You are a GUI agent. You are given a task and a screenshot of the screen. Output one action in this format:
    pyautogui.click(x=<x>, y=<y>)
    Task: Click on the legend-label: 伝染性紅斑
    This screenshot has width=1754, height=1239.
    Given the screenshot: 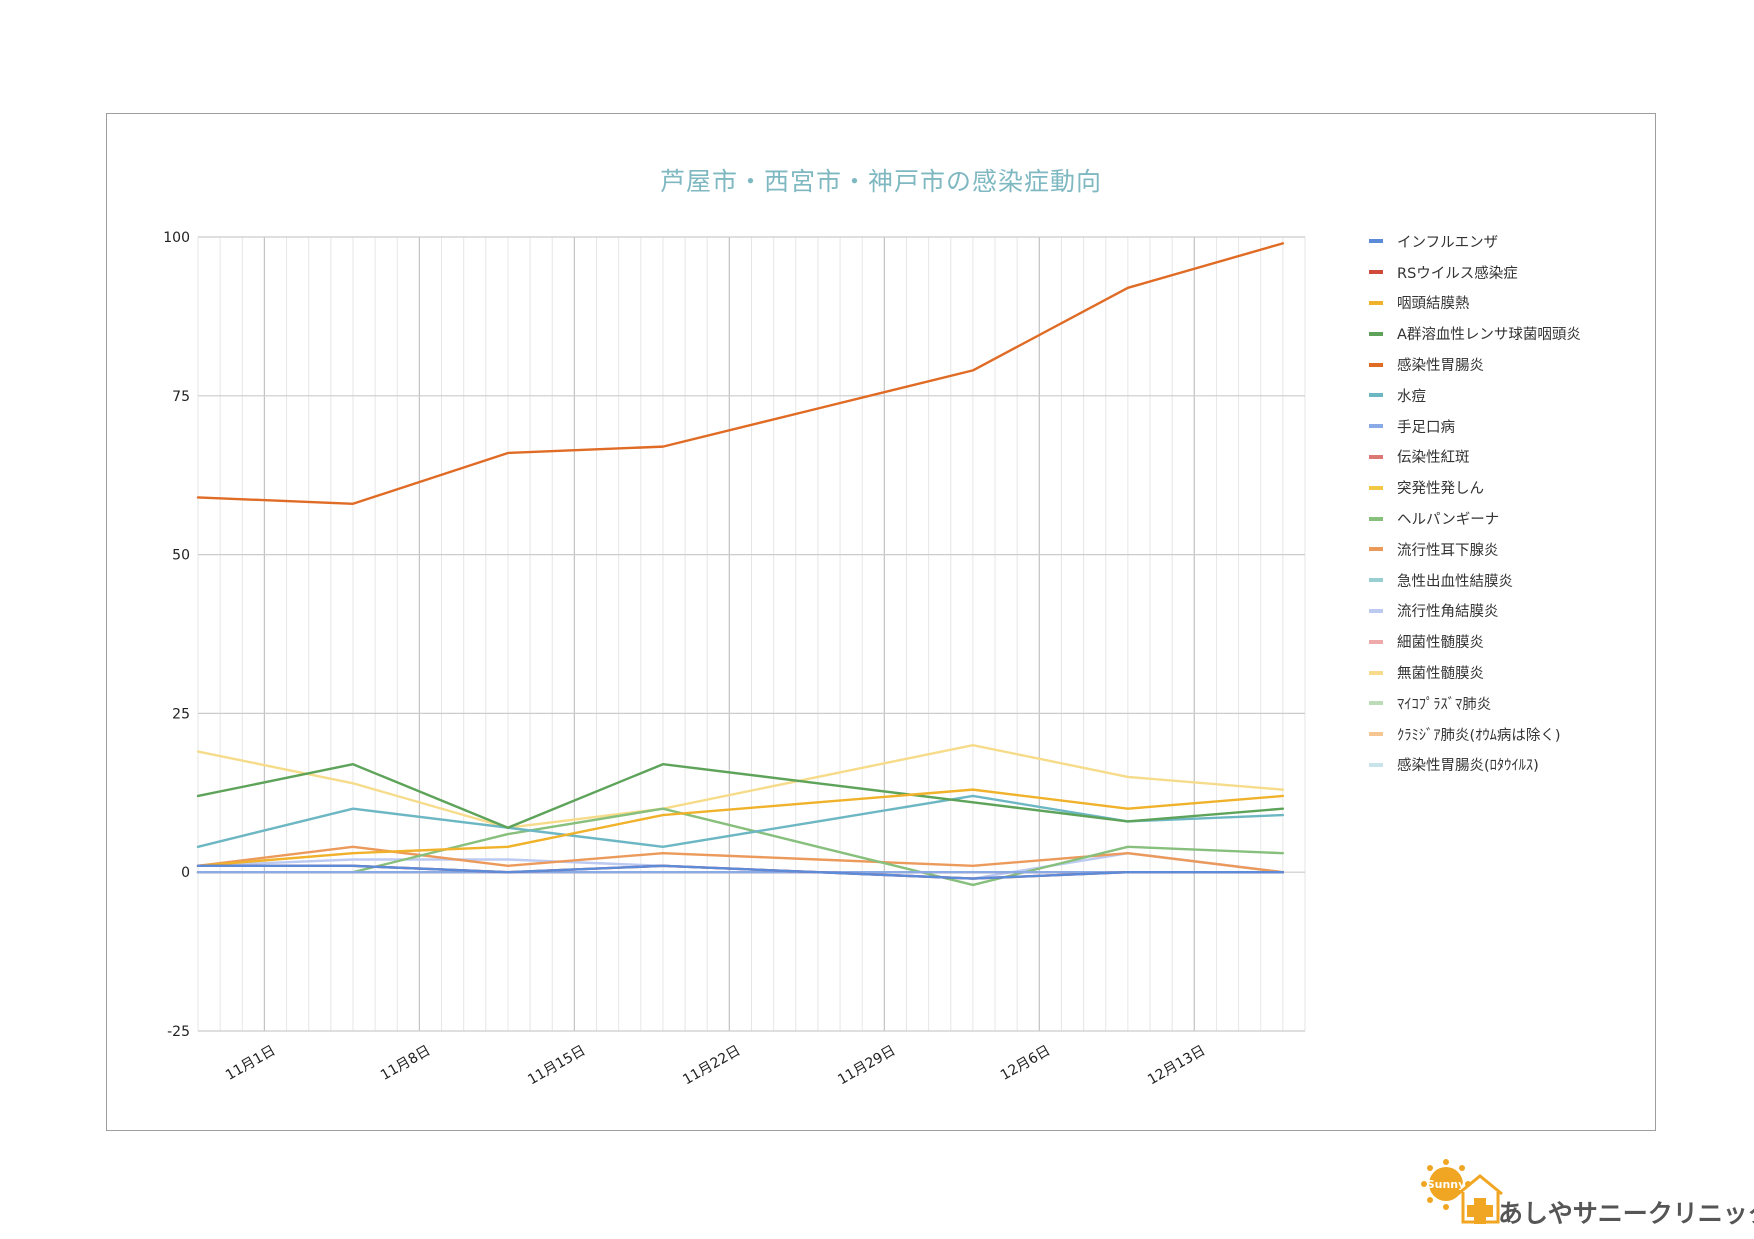 What is the action you would take?
    pyautogui.click(x=1433, y=458)
    